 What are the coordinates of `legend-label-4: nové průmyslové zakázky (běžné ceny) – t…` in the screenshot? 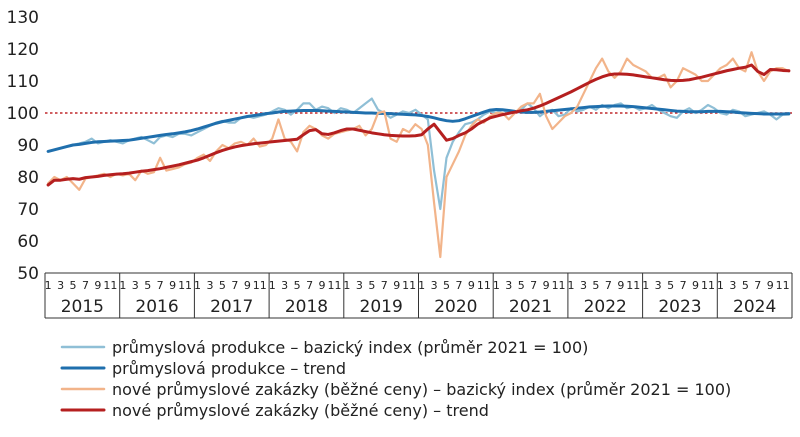 It's located at (300, 410).